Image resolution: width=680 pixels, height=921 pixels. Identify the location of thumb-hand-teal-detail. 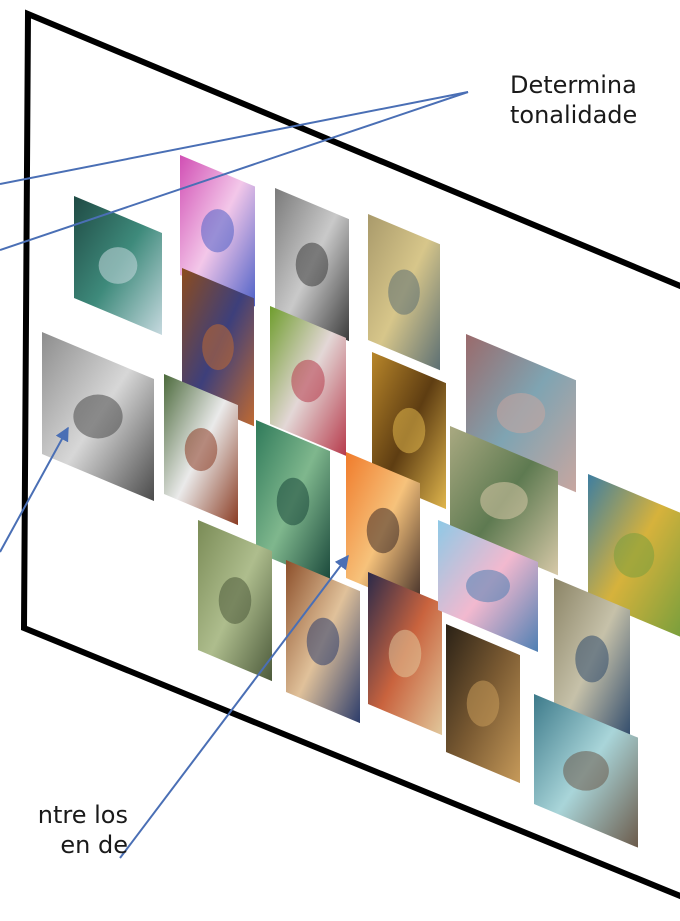
(586, 771).